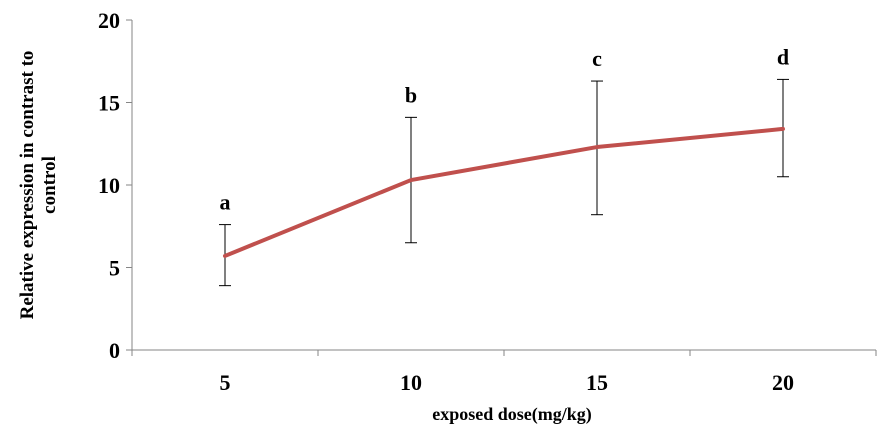 This screenshot has height=436, width=888. Describe the element at coordinates (27, 185) in the screenshot. I see `y-axis-title-line-1: Relative expression in contrast to` at that location.